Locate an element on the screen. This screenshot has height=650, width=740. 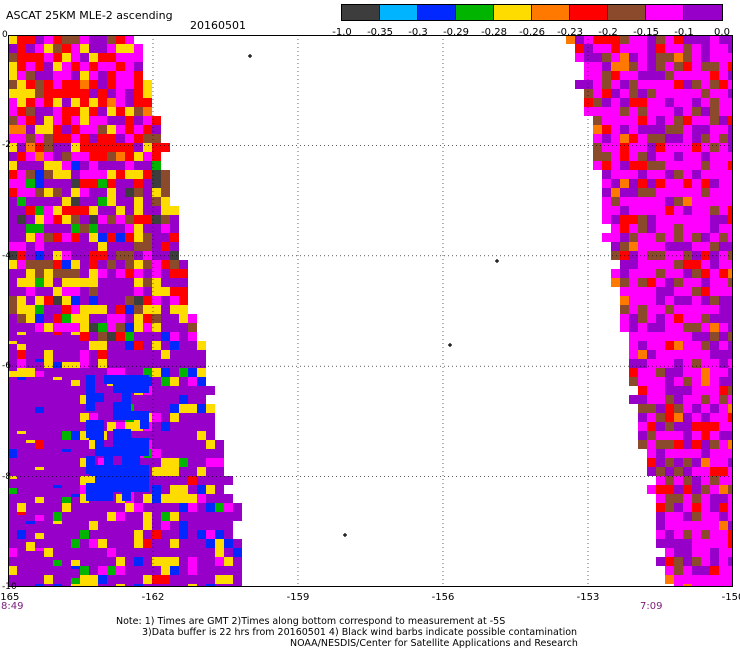
left-swath-time: 8:49 is located at coordinates (12, 606).